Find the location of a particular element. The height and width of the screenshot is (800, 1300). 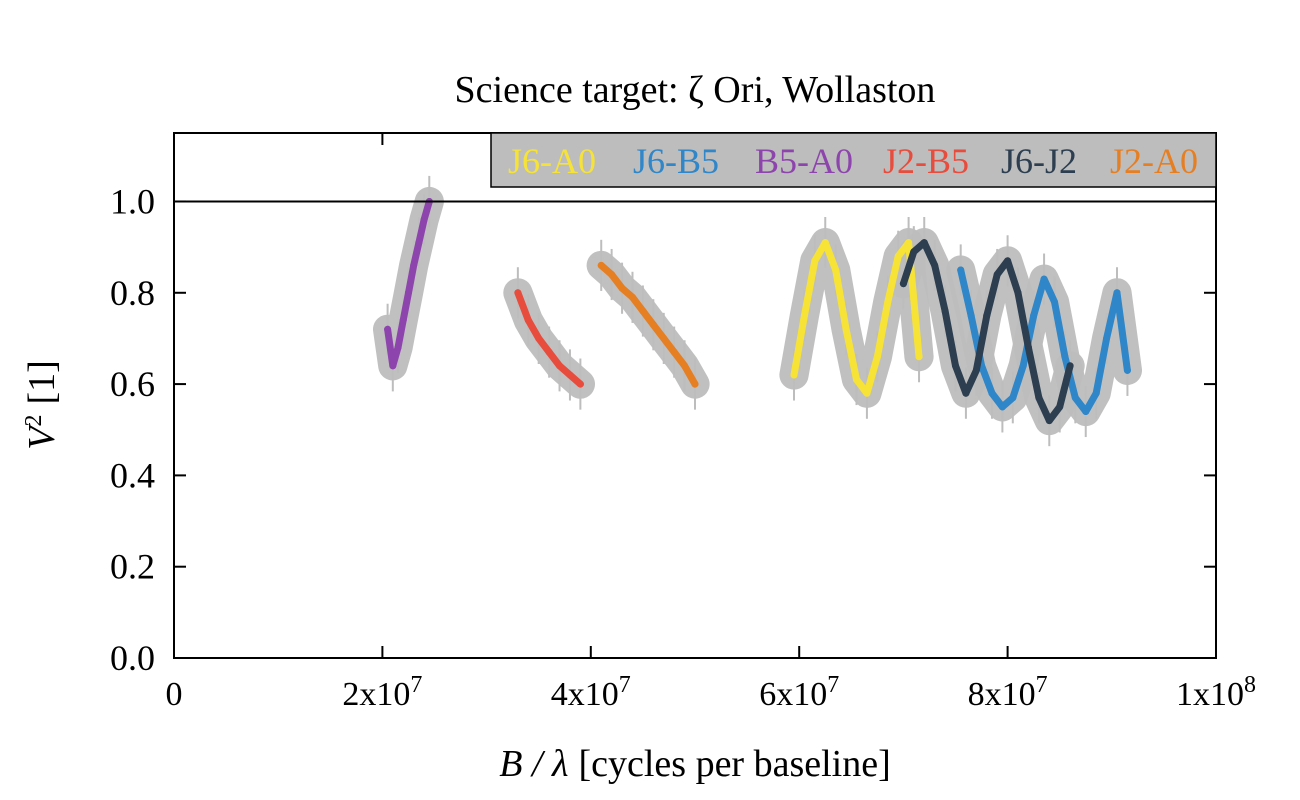

x-tick-label-base: 0 is located at coordinates (174, 694).